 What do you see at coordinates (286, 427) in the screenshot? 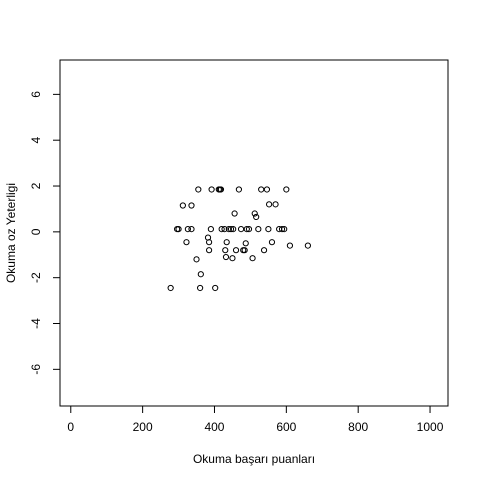
I see `x-tick-label: 600` at bounding box center [286, 427].